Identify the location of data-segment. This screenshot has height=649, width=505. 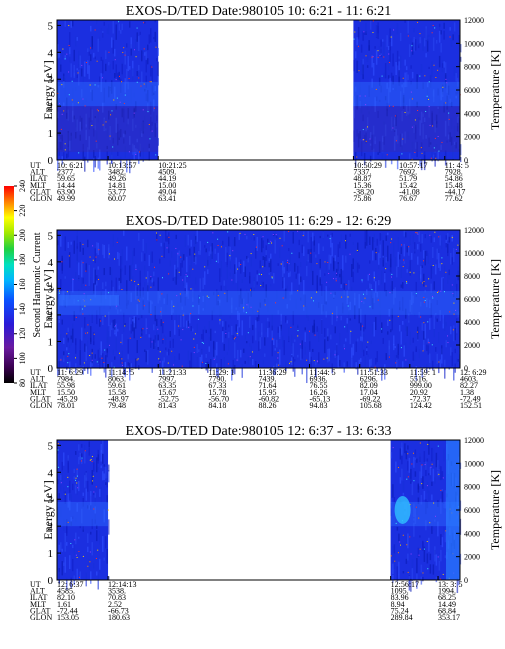
(83, 515).